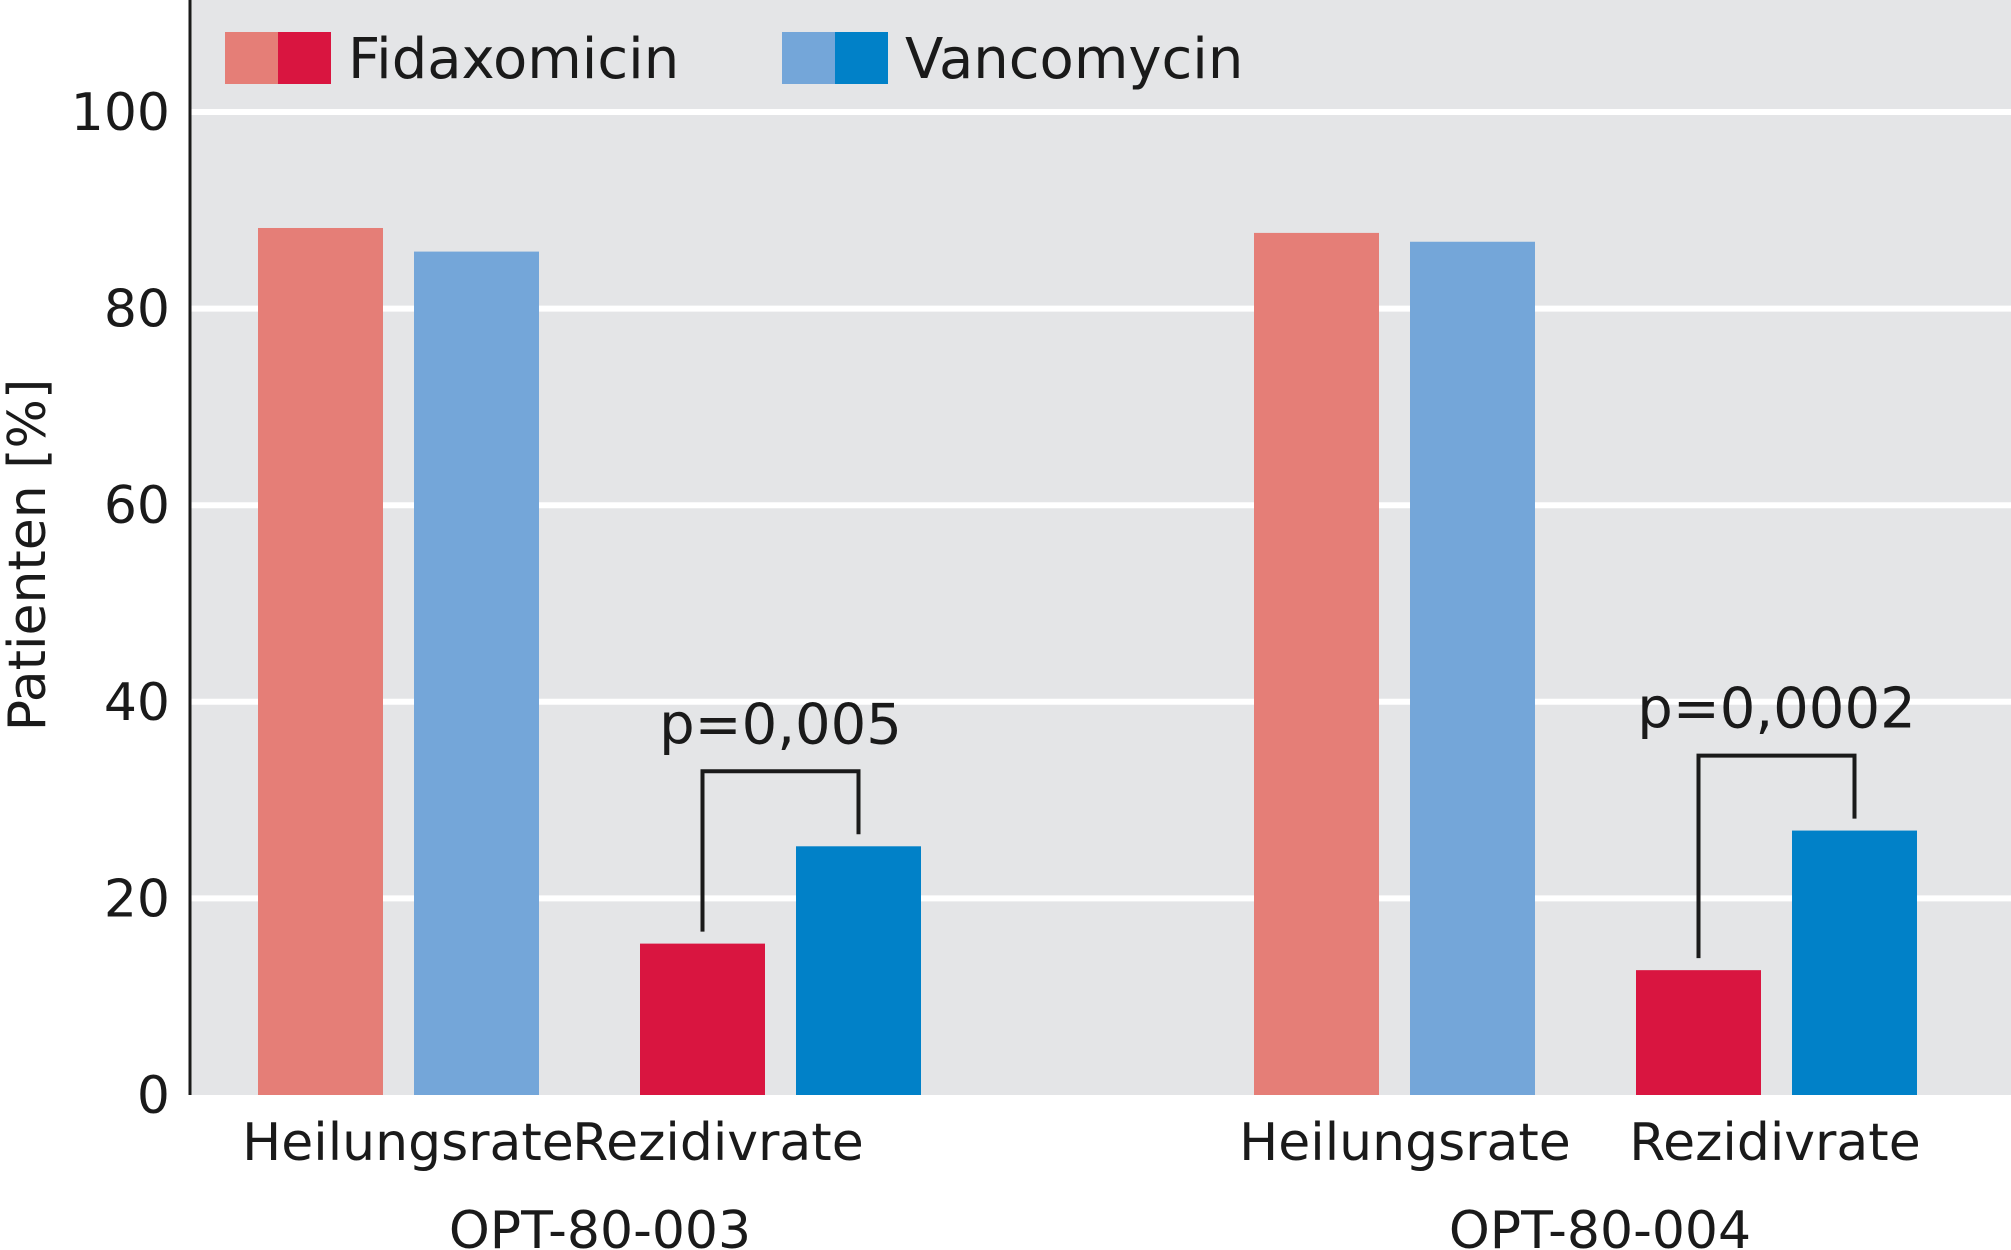 The width and height of the screenshot is (2011, 1250). I want to click on y-axis-label: Patienten [%], so click(29, 555).